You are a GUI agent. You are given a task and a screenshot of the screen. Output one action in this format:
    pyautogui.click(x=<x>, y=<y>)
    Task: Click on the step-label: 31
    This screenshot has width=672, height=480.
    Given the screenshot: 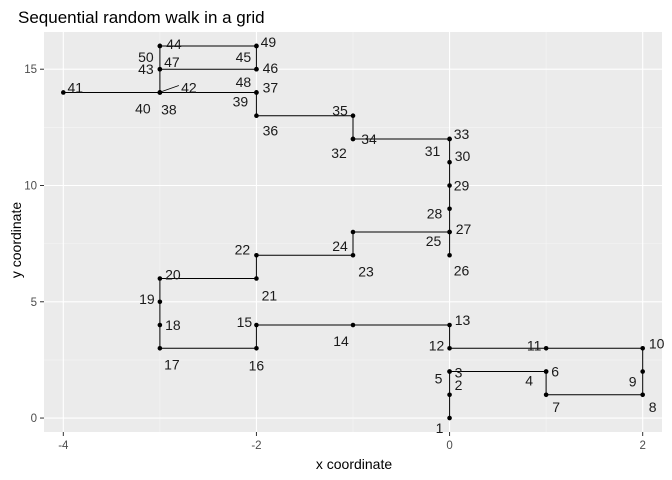 What is the action you would take?
    pyautogui.click(x=433, y=151)
    